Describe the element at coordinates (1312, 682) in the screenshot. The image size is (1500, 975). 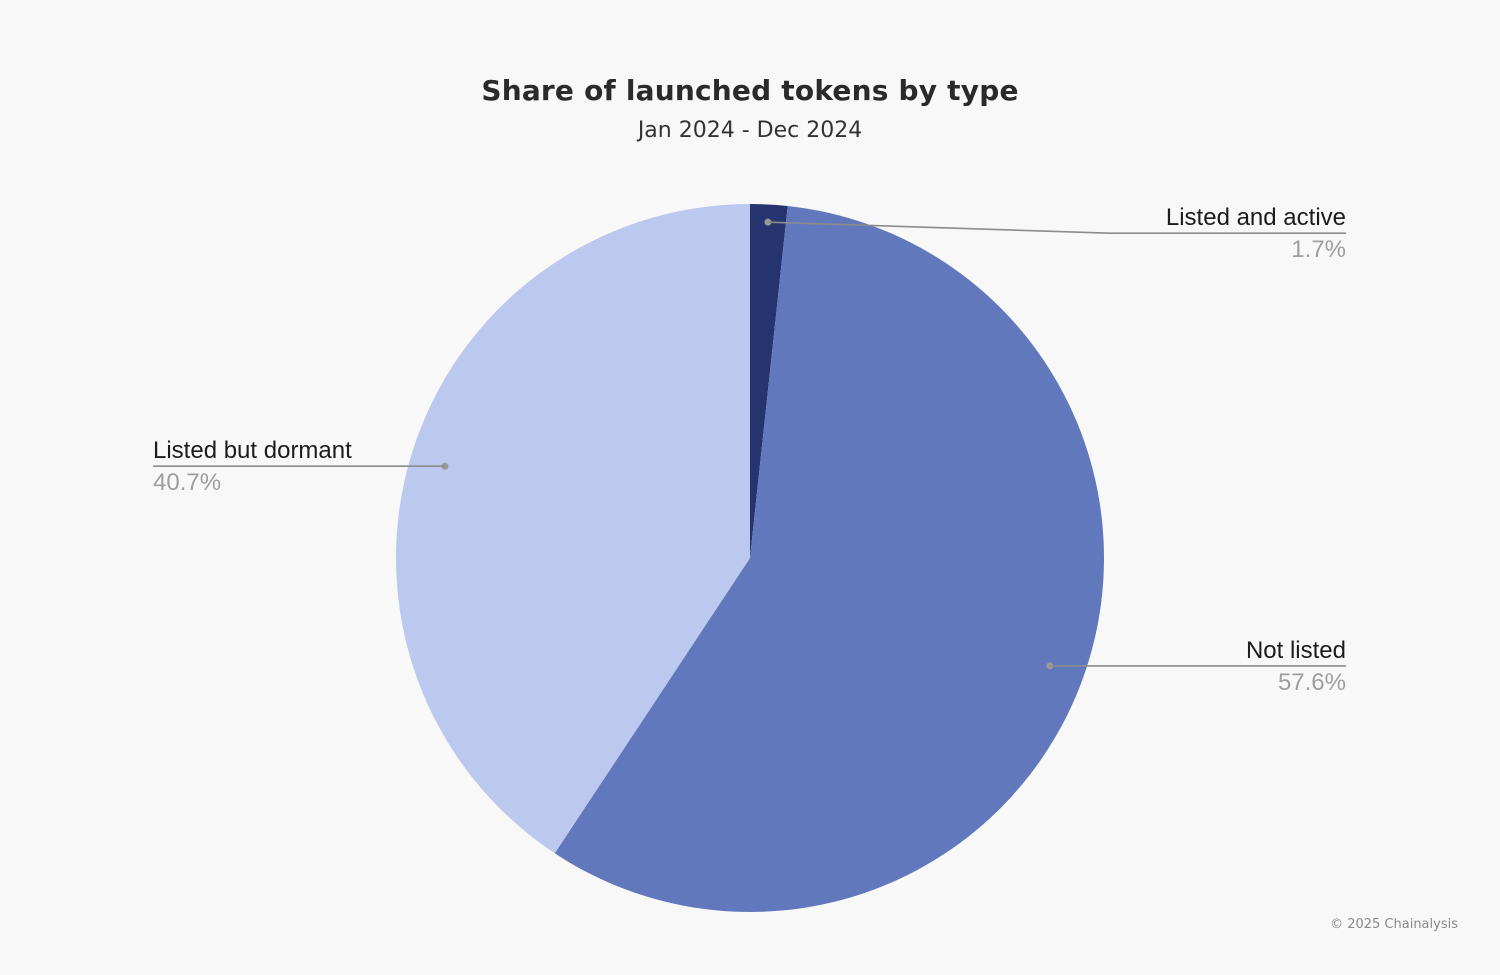
I see `slice-value-label-not-listed: 57.6%` at that location.